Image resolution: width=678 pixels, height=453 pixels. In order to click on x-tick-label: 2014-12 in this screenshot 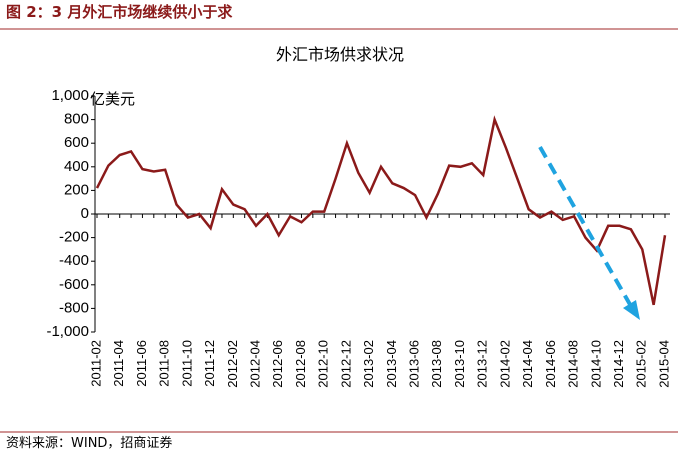, I will do `click(618, 364)`.